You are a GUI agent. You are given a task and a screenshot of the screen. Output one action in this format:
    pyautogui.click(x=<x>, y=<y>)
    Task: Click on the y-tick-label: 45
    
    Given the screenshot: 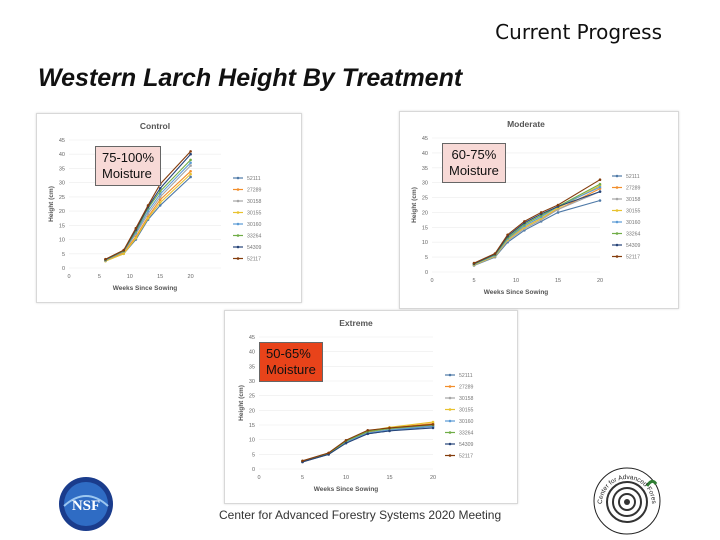 What is the action you would take?
    pyautogui.click(x=62, y=141)
    